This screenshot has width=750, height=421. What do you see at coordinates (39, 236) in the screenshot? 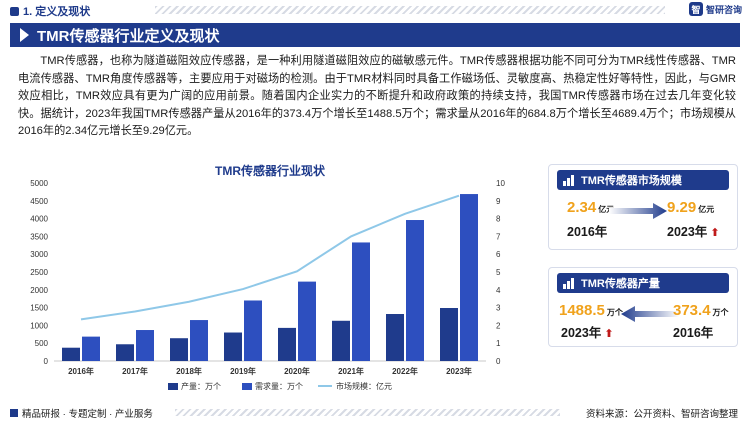
I see `y-left-tick-label: 3500` at bounding box center [39, 236].